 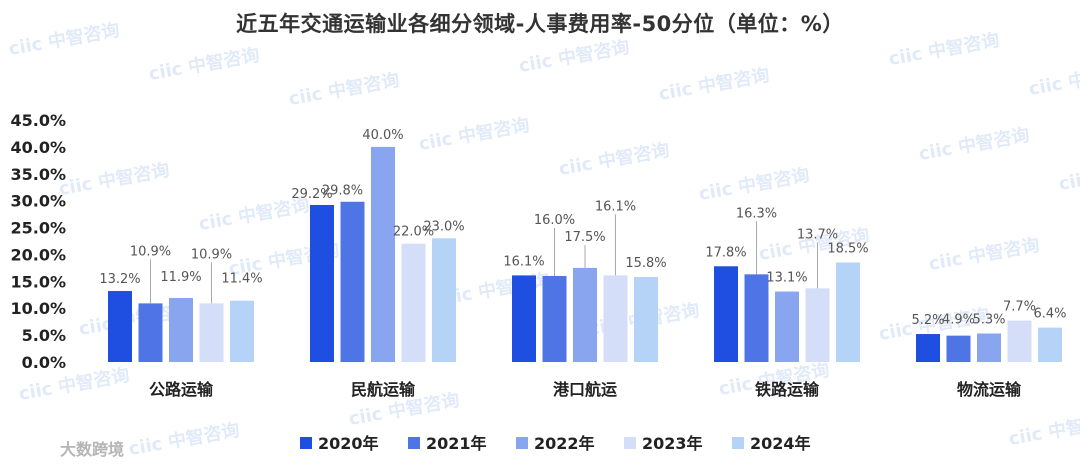 What do you see at coordinates (38, 201) in the screenshot?
I see `y-tick-label: 30.0%` at bounding box center [38, 201].